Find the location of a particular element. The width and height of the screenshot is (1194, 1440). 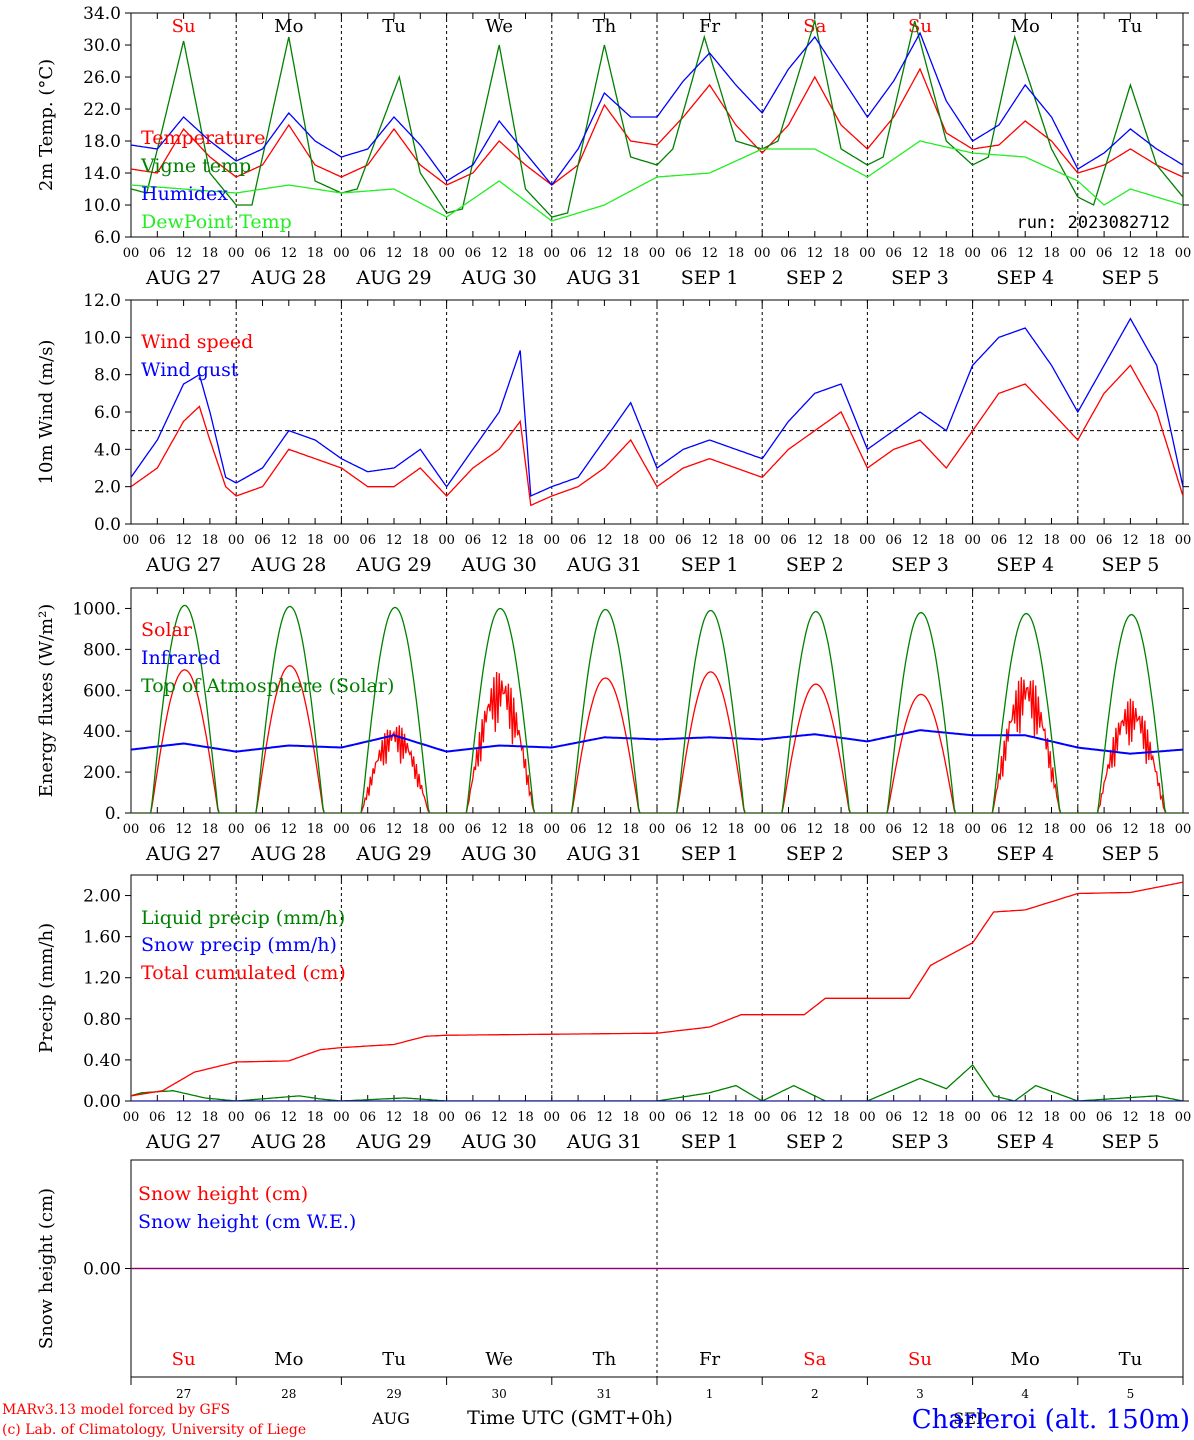

legend-entry: Top of Atmosphere (Solar) is located at coordinates (267, 686).